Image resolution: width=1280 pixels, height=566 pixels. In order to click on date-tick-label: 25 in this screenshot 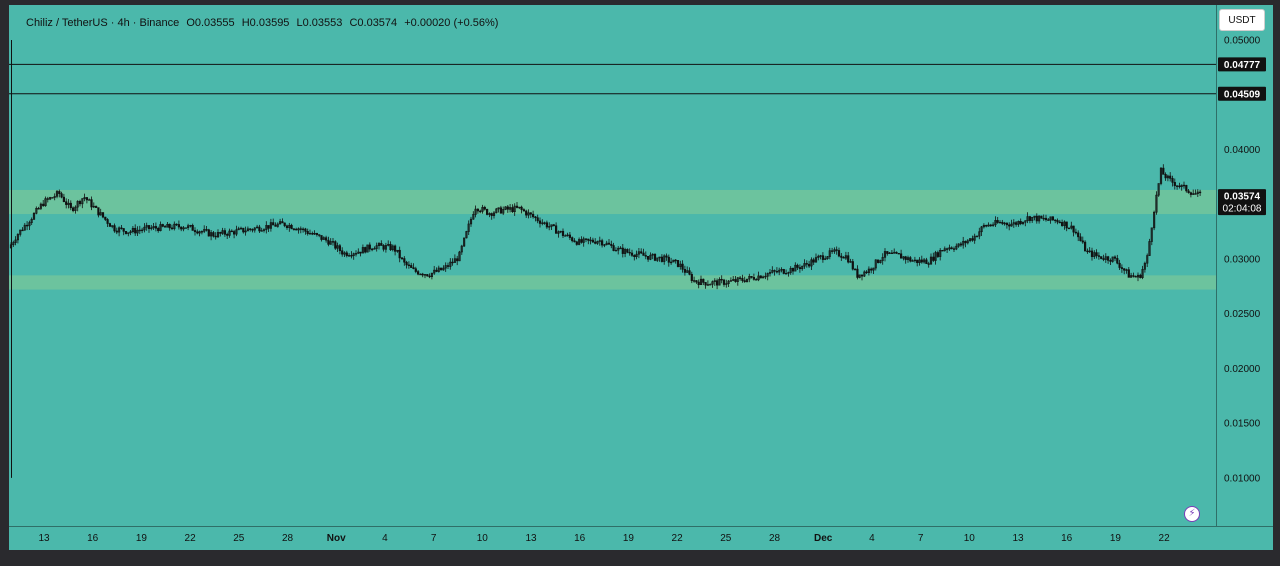, I will do `click(239, 538)`.